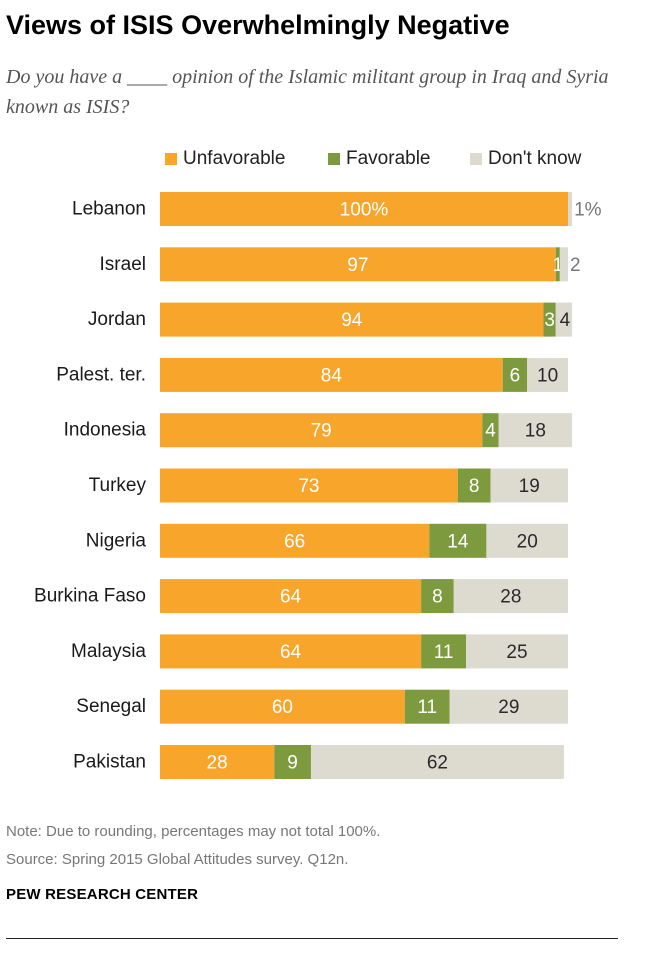  I want to click on value-label-unfavorable-nigeria: 66, so click(294, 541).